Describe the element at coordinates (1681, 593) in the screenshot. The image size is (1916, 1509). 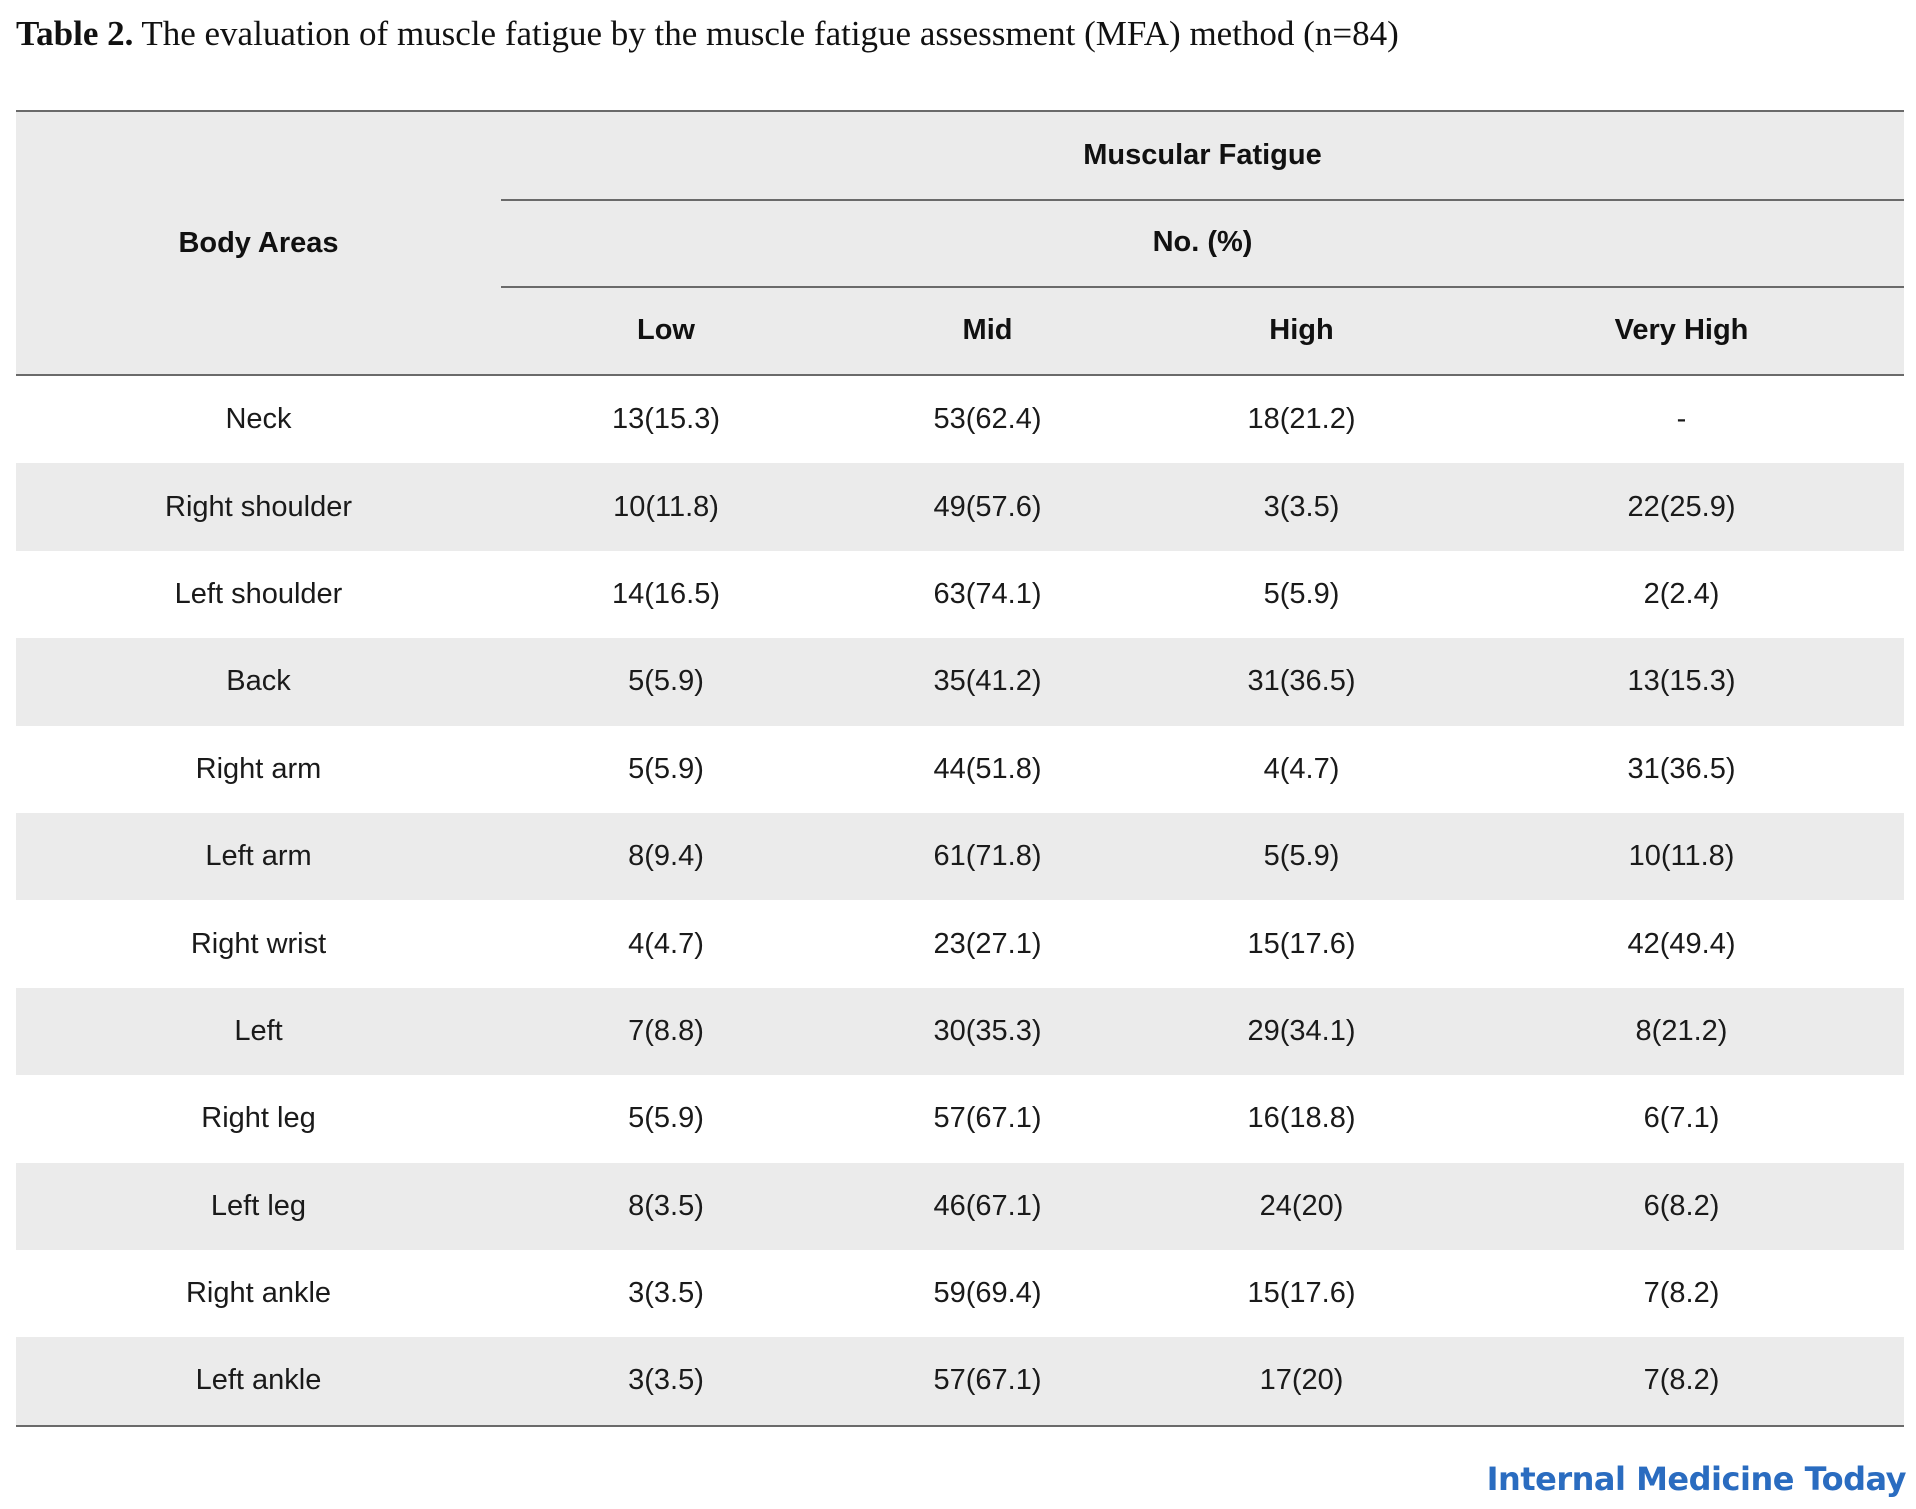
I see `cell-very-high: 2(2.4)` at that location.